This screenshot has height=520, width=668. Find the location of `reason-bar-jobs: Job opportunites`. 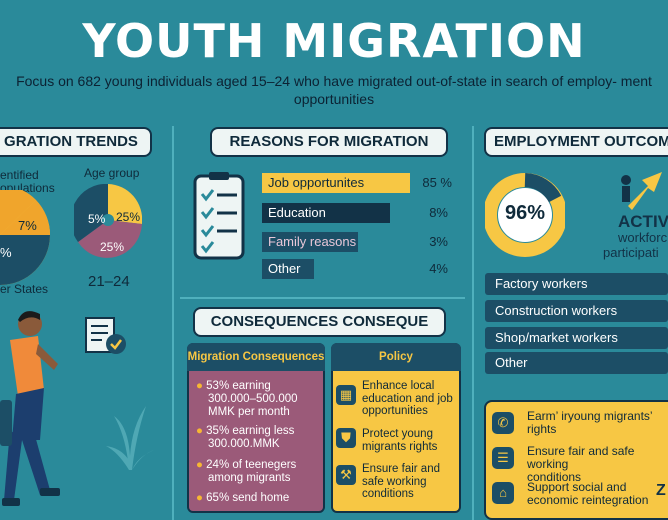

reason-bar-jobs: Job opportunites is located at coordinates (336, 183).